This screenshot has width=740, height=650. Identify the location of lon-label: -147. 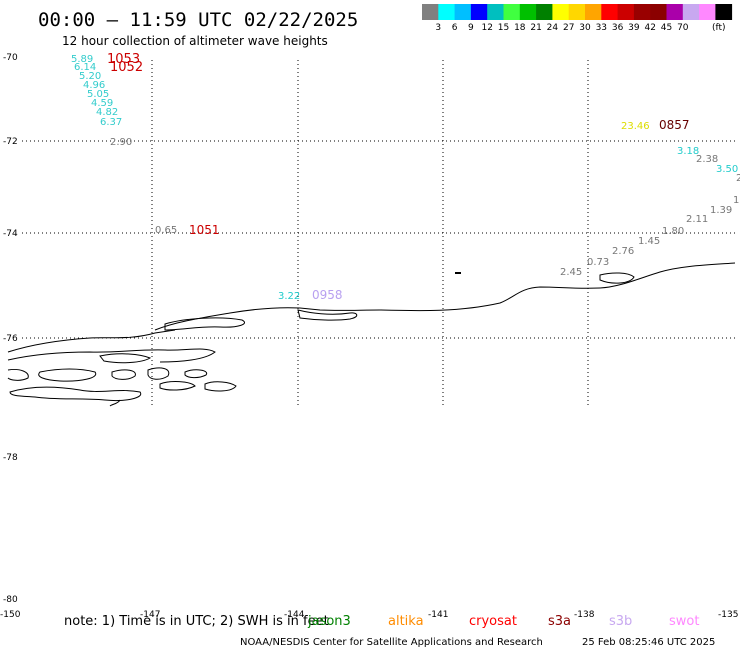
(150, 615).